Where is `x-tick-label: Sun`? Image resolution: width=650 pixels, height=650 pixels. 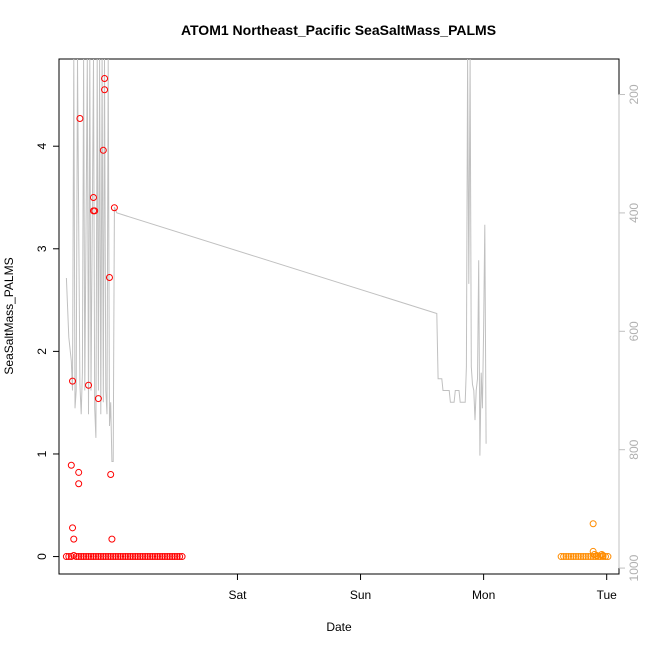 x-tick-label: Sun is located at coordinates (360, 595).